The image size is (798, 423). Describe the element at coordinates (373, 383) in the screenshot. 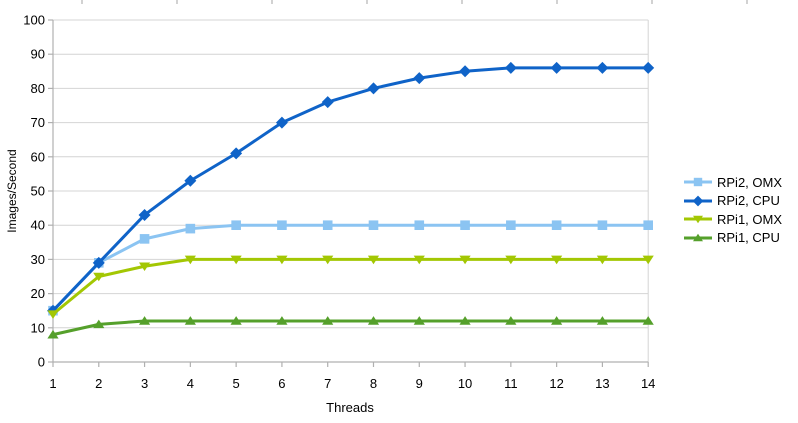

I see `x-tick-label: 8` at that location.